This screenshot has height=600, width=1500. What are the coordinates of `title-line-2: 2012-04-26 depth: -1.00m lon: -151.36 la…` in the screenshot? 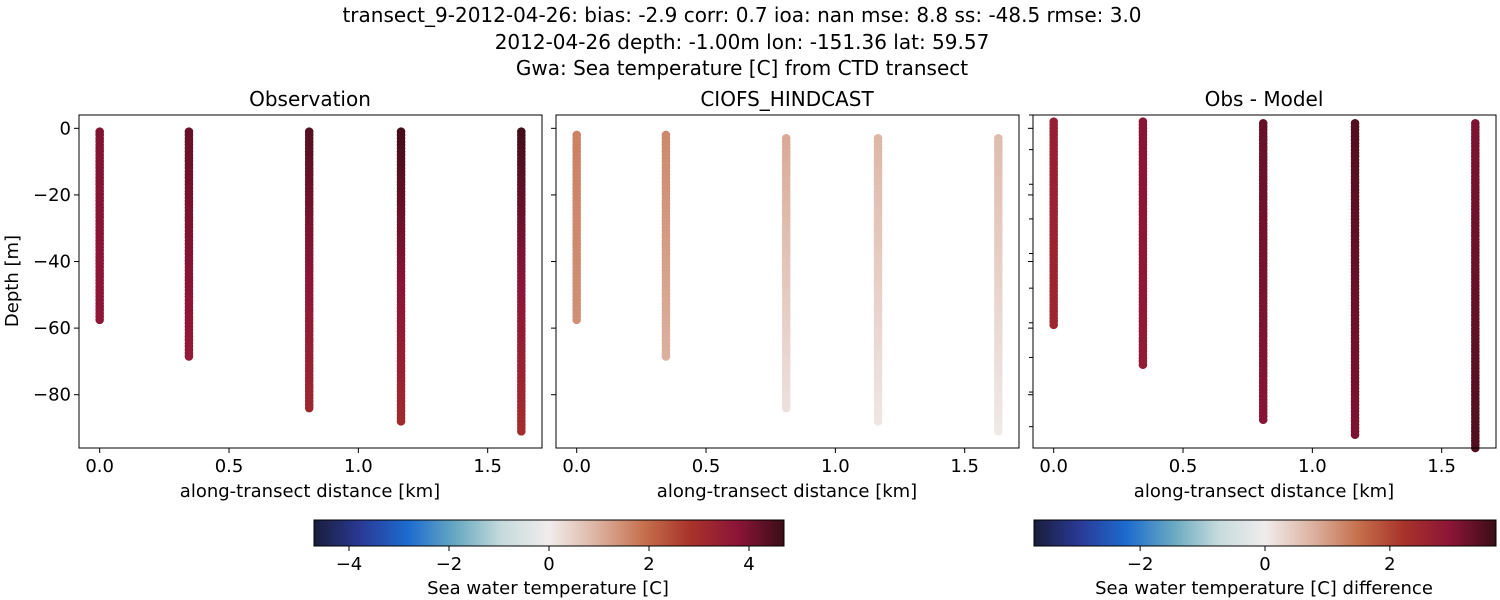 It's located at (742, 42).